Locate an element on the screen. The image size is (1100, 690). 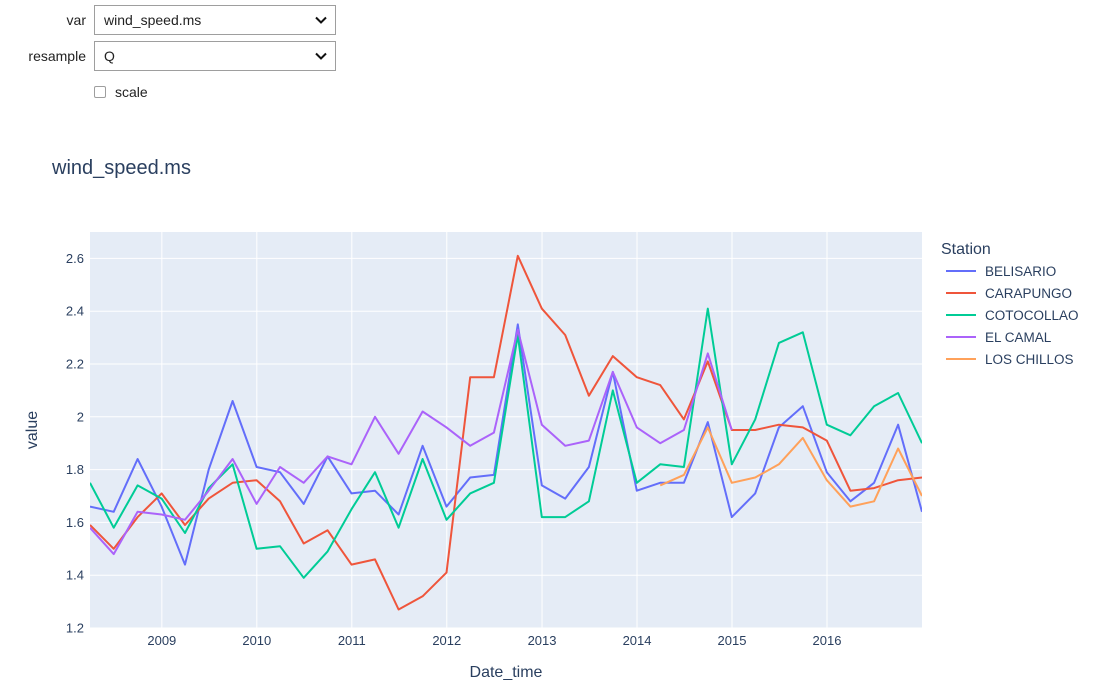
resample-select-value: Q is located at coordinates (109, 56).